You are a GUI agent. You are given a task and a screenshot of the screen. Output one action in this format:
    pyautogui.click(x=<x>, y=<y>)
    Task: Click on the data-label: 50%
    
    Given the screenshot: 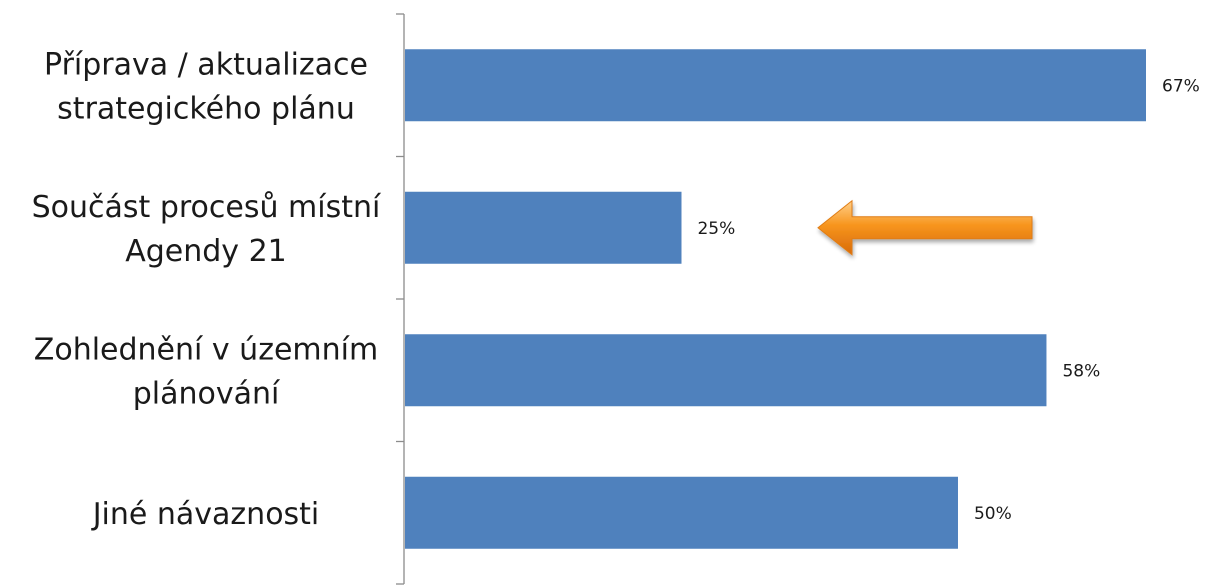 What is the action you would take?
    pyautogui.click(x=993, y=514)
    